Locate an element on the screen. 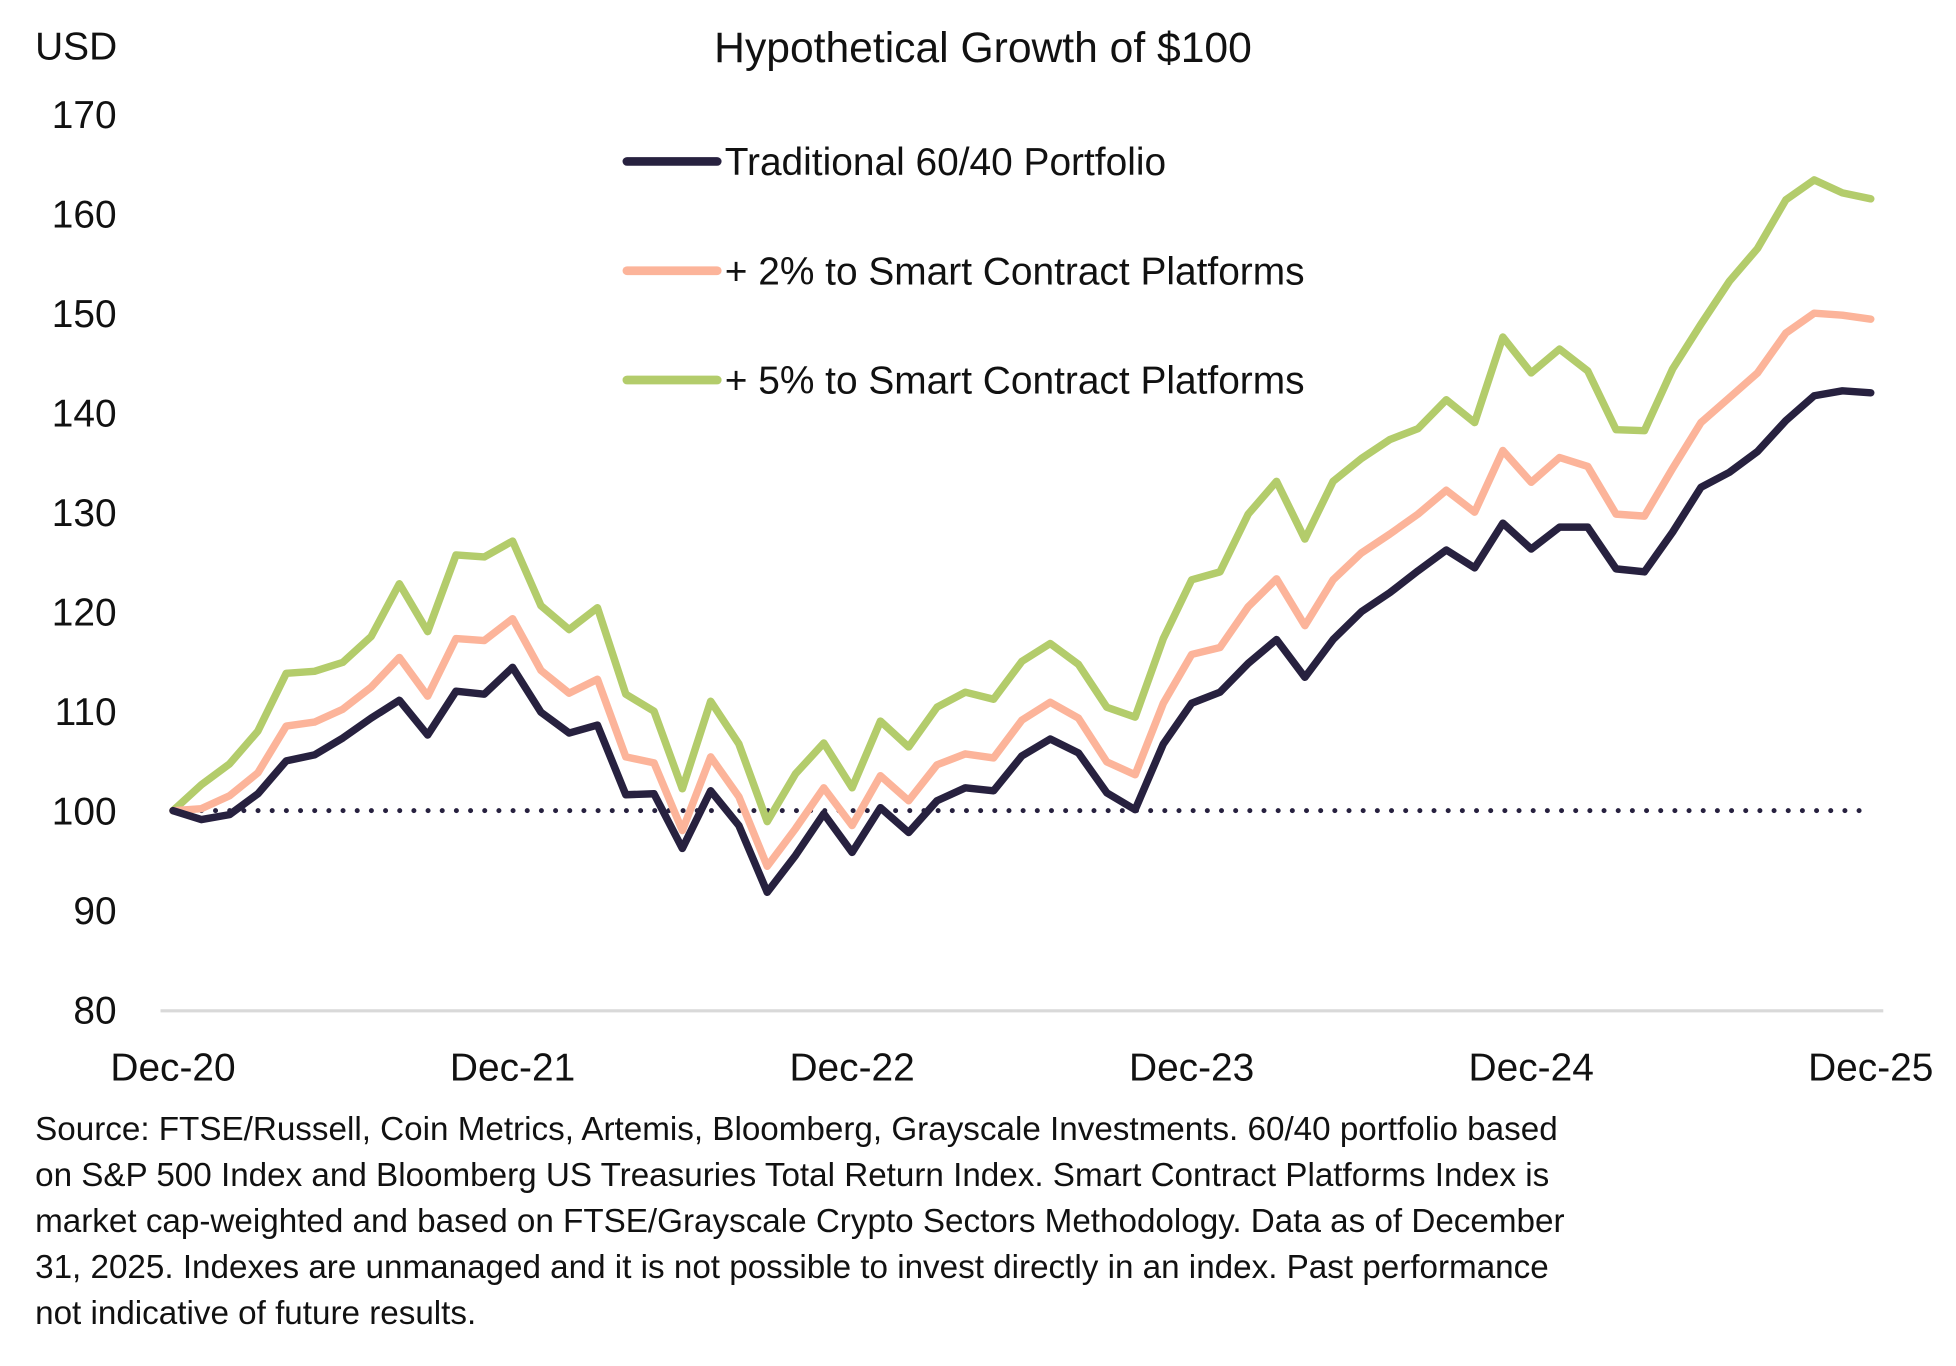  y-tick-label: 90 is located at coordinates (94, 911).